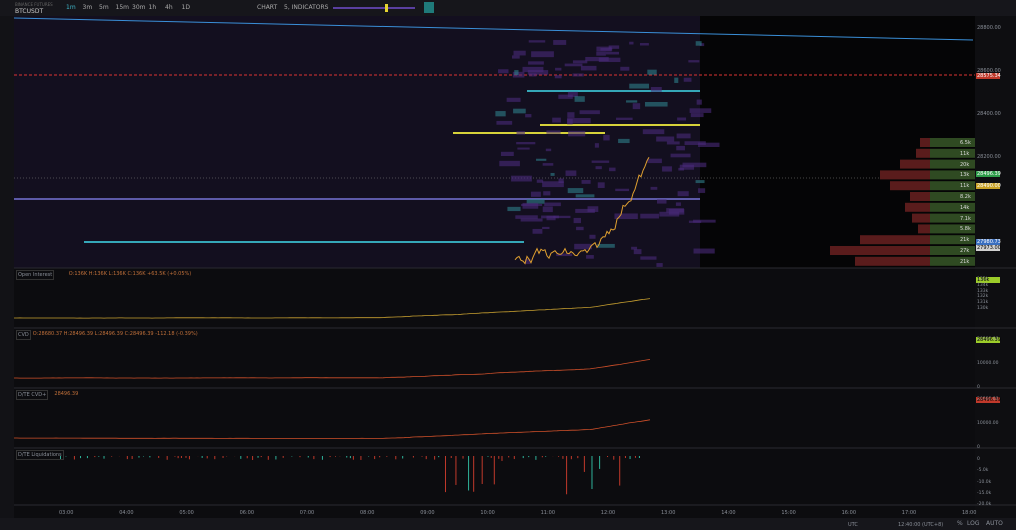  I want to click on pane-tag-bg, so click(988, 400).